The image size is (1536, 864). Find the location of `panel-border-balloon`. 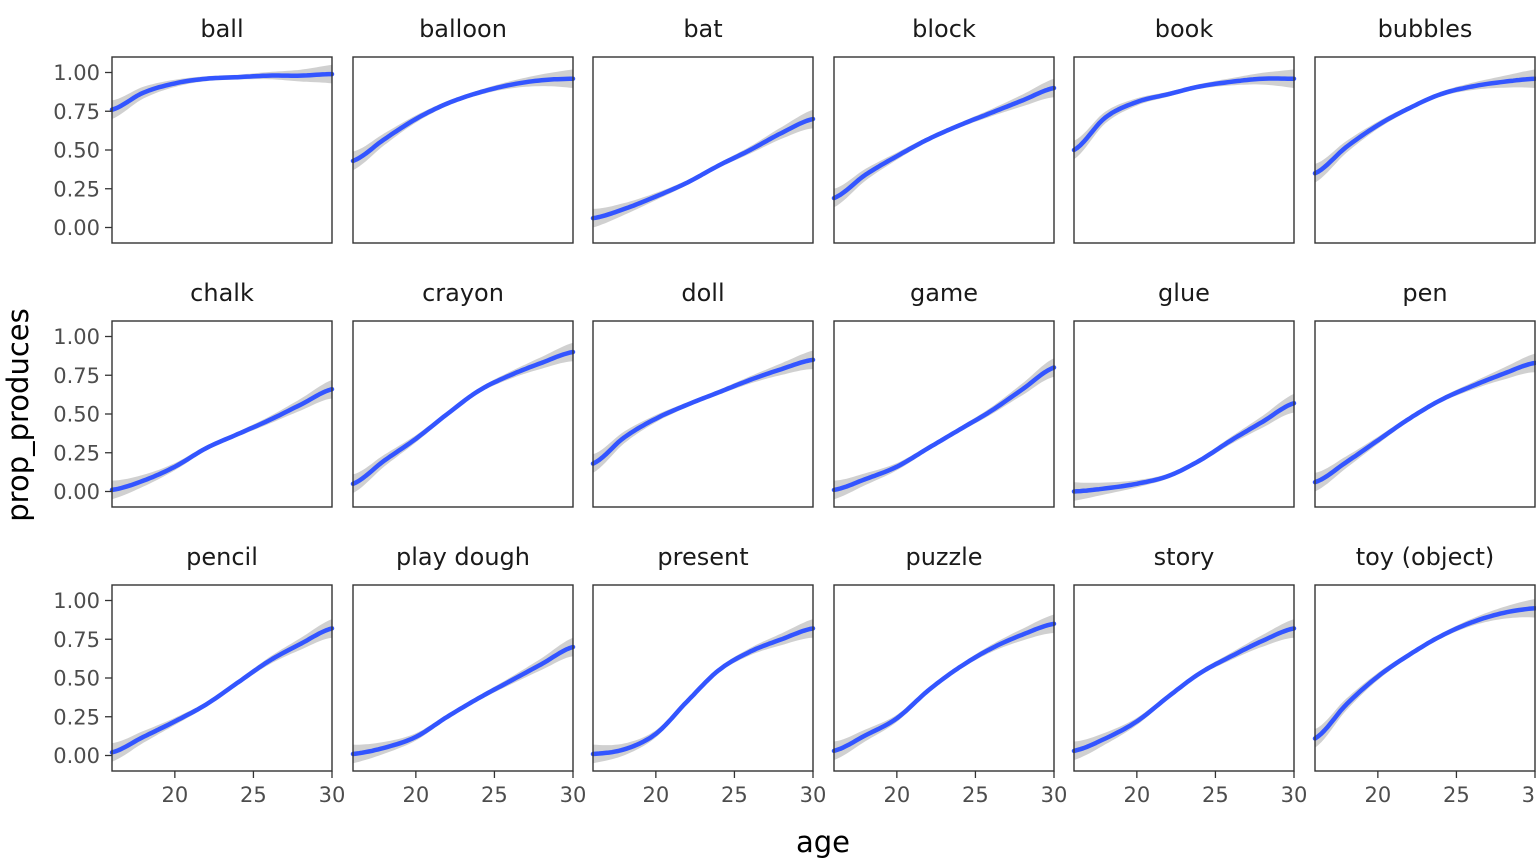

panel-border-balloon is located at coordinates (463, 150).